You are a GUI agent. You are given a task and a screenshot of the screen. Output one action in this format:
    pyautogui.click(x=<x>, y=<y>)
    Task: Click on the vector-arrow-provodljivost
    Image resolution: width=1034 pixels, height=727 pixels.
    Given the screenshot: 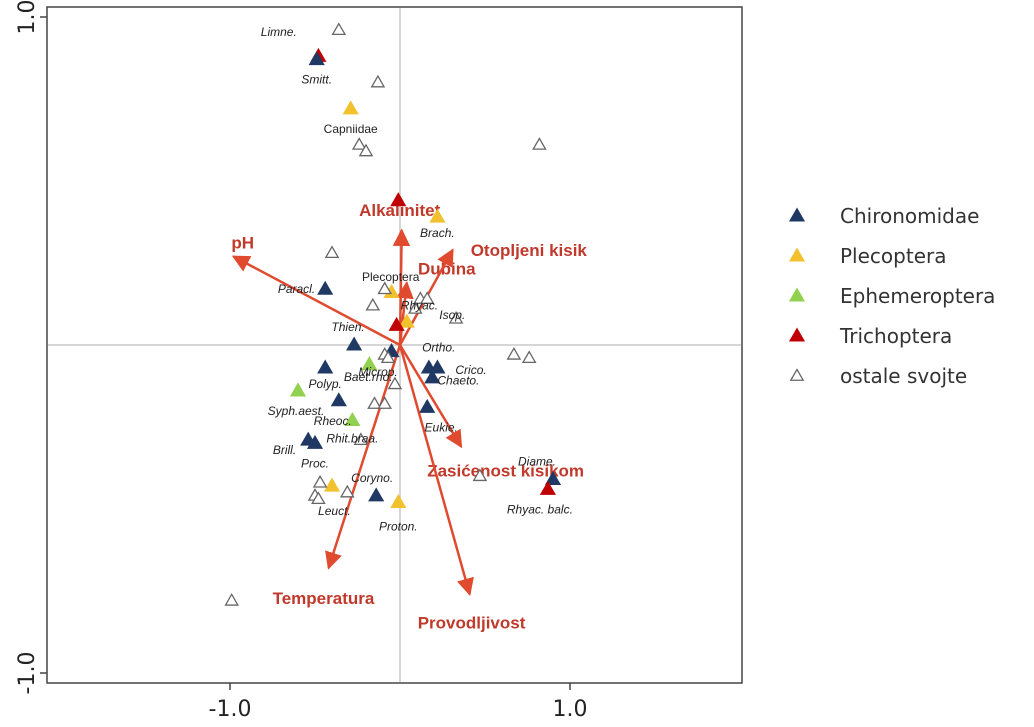 What is the action you would take?
    pyautogui.click(x=436, y=470)
    